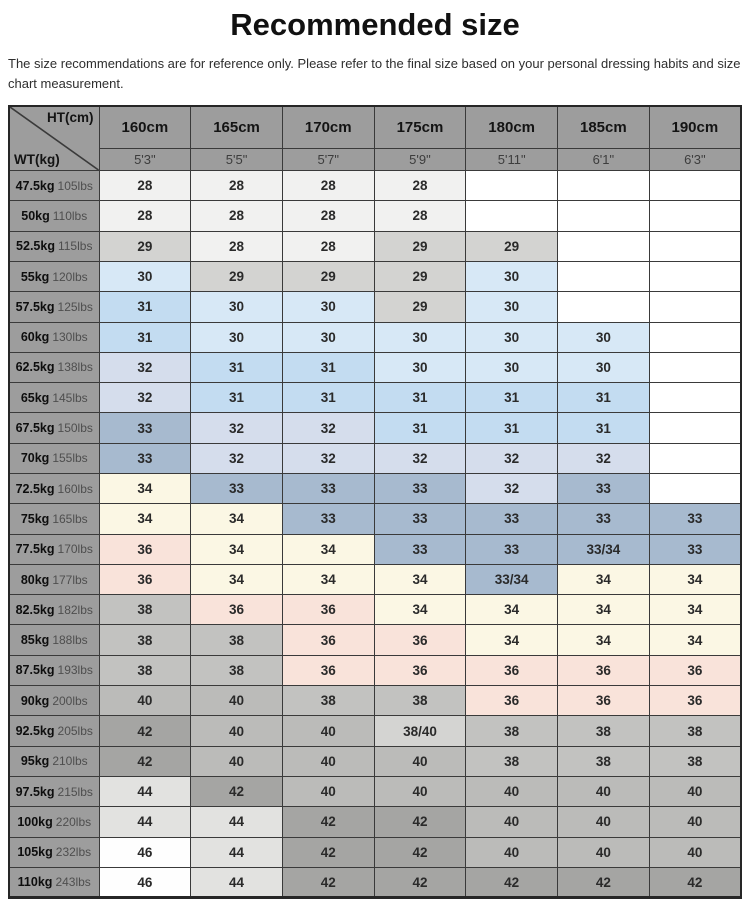 The width and height of the screenshot is (750, 899). What do you see at coordinates (75, 246) in the screenshot?
I see `weight-lbs-label: 115lbs` at bounding box center [75, 246].